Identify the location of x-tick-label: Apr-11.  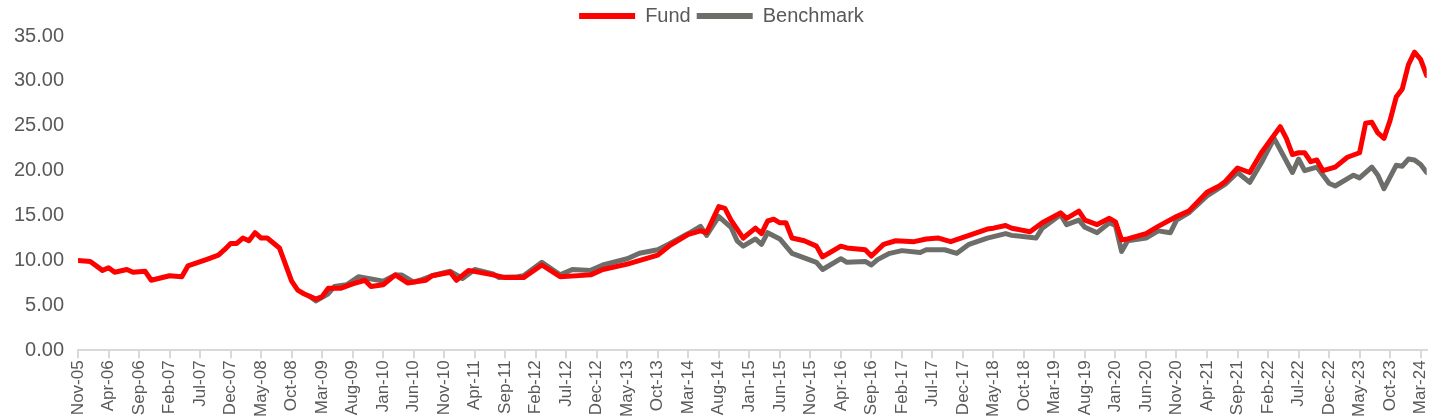
(474, 385).